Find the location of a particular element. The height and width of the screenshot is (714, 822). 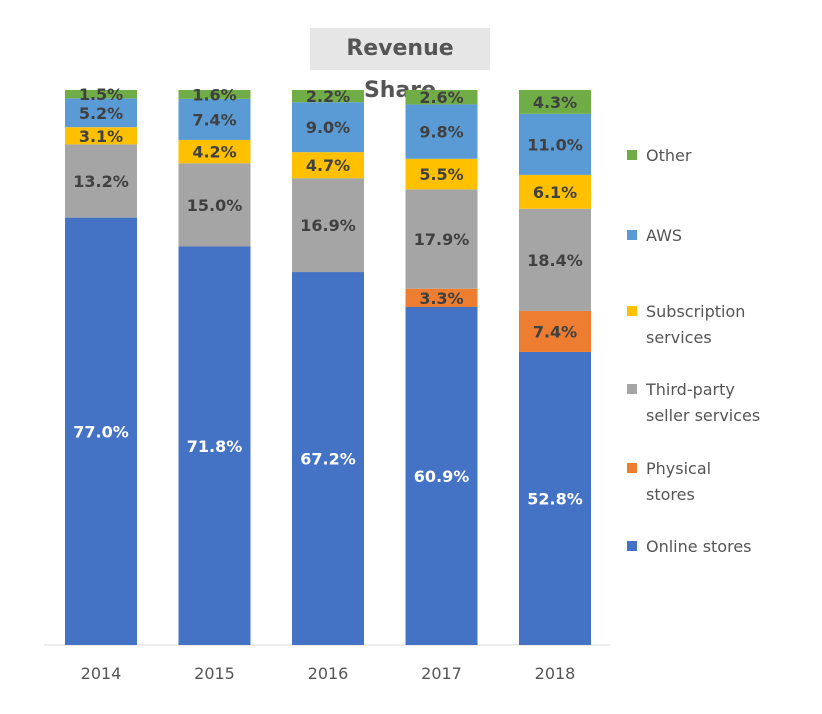

legend-marker-aws is located at coordinates (632, 235).